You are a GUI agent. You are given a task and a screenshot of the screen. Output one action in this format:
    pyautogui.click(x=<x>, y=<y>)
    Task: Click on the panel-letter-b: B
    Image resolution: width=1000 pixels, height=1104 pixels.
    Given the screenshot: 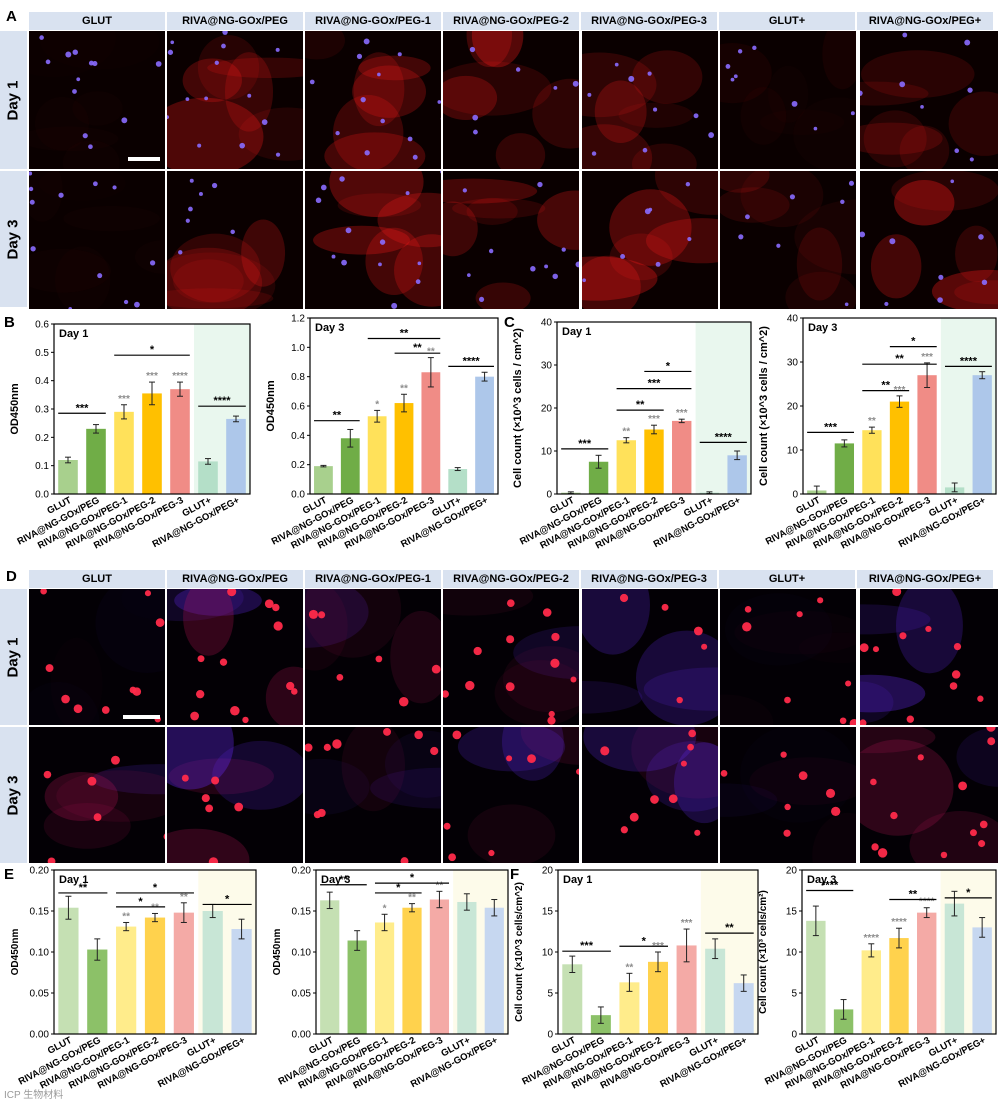 What is the action you would take?
    pyautogui.click(x=9, y=322)
    